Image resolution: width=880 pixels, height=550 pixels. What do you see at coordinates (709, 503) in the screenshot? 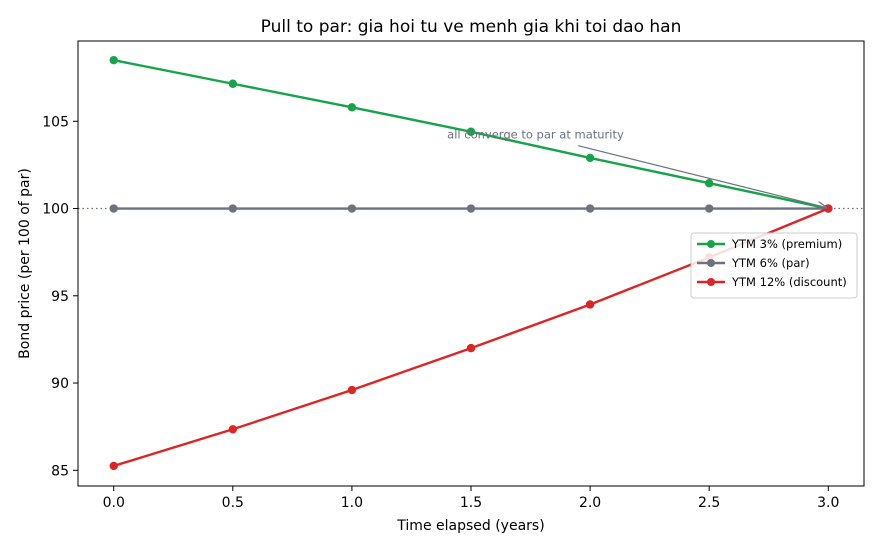
I see `x-tick-label-5: 2.5` at bounding box center [709, 503].